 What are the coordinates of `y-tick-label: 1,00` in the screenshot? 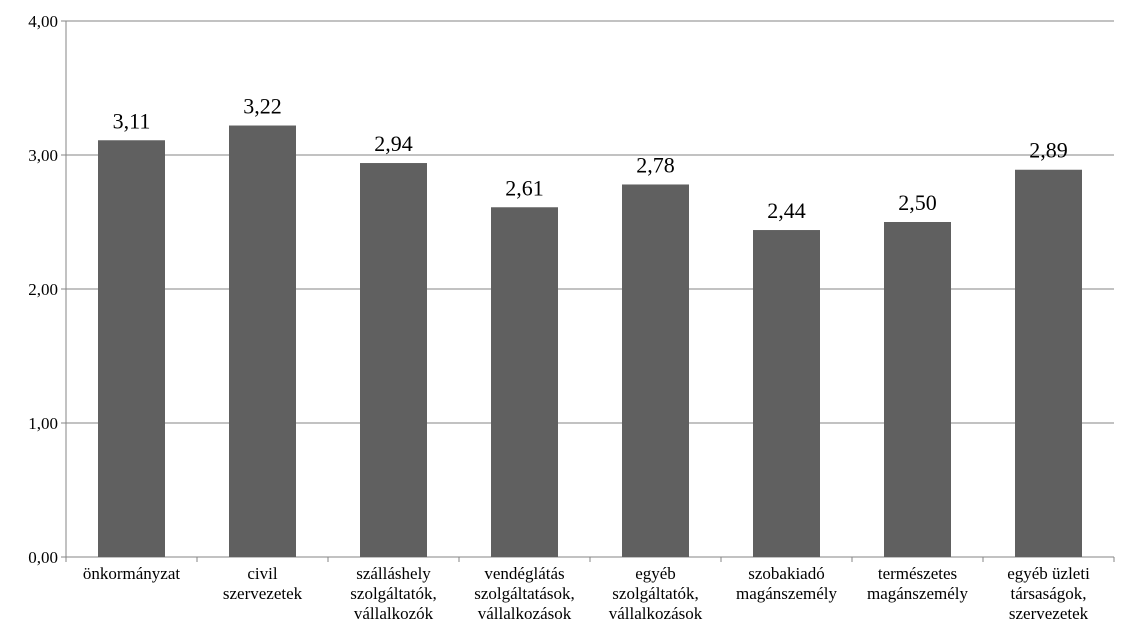 It's located at (43, 423).